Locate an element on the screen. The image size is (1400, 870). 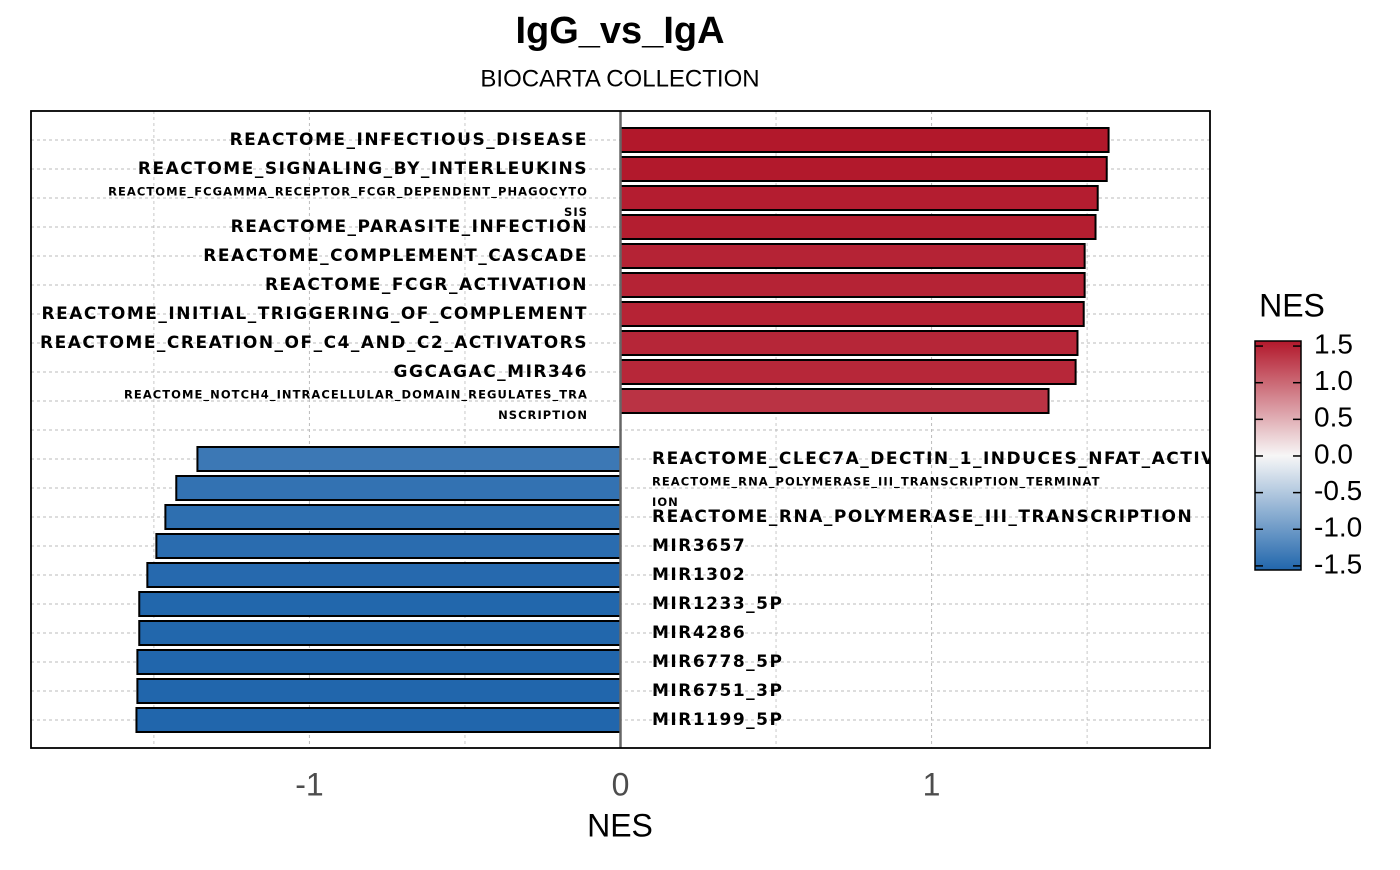
category-label: MIR1233_5P is located at coordinates (717, 604).